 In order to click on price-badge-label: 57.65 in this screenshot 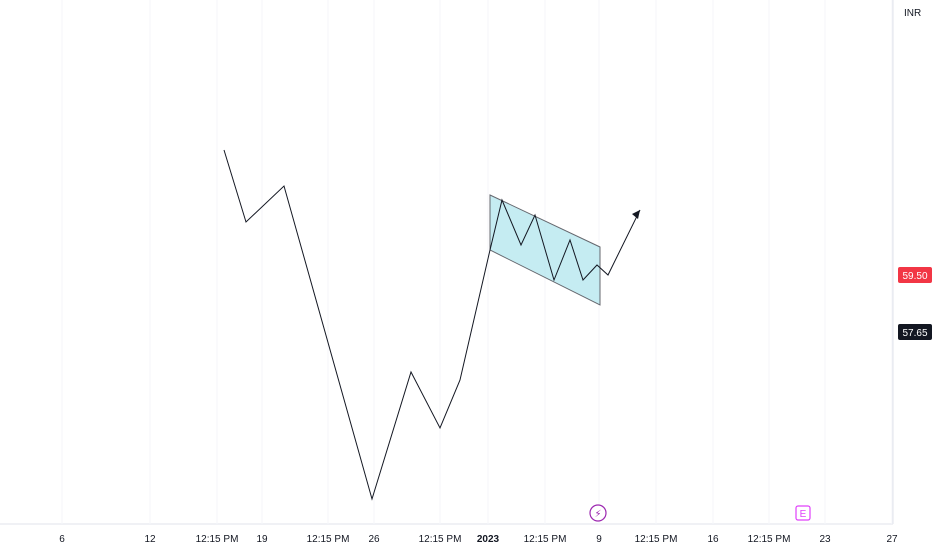, I will do `click(914, 333)`.